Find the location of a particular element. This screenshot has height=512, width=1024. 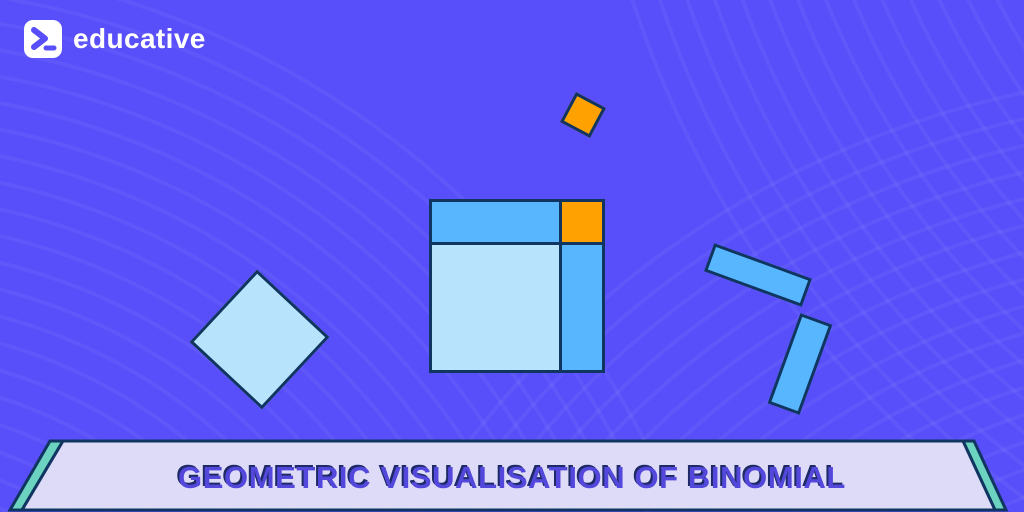

region-b-squared-corner is located at coordinates (582, 222).